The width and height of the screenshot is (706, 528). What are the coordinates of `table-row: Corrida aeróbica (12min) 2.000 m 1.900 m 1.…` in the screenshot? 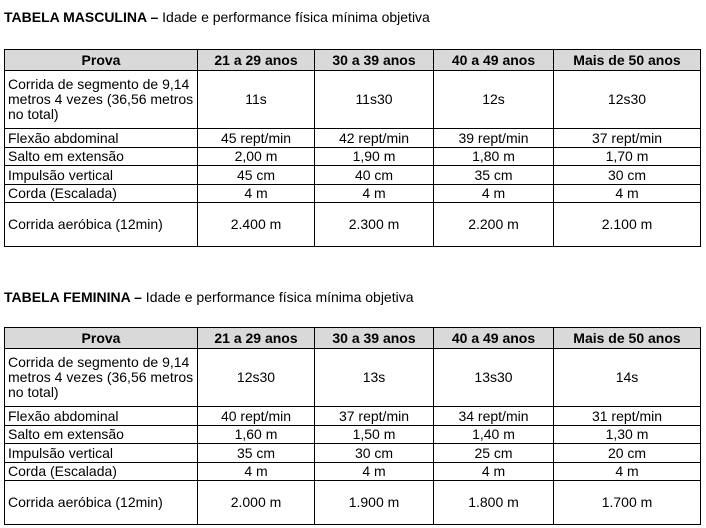 It's located at (352, 502).